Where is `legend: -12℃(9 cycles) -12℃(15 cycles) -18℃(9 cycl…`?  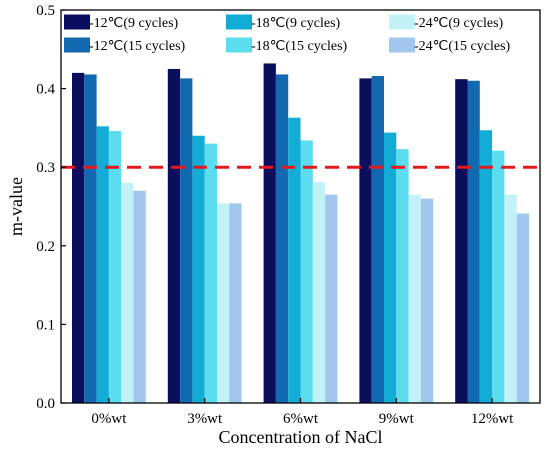
legend: -12℃(9 cycles) -12℃(15 cycles) -18℃(9 cycl… is located at coordinates (287, 34).